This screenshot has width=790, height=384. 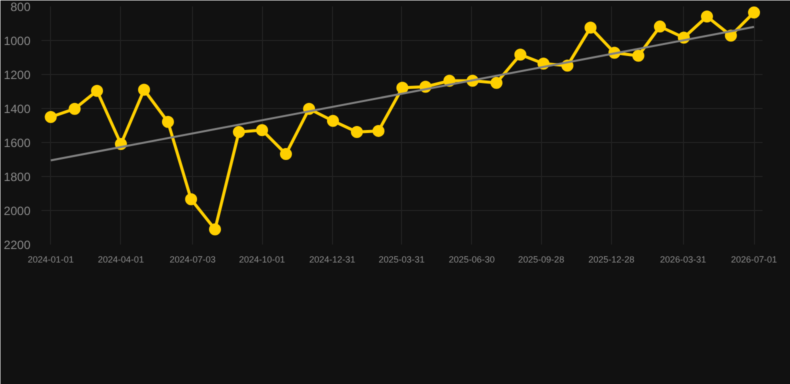 What do you see at coordinates (541, 259) in the screenshot?
I see `x-tick-label: 2025-09-28` at bounding box center [541, 259].